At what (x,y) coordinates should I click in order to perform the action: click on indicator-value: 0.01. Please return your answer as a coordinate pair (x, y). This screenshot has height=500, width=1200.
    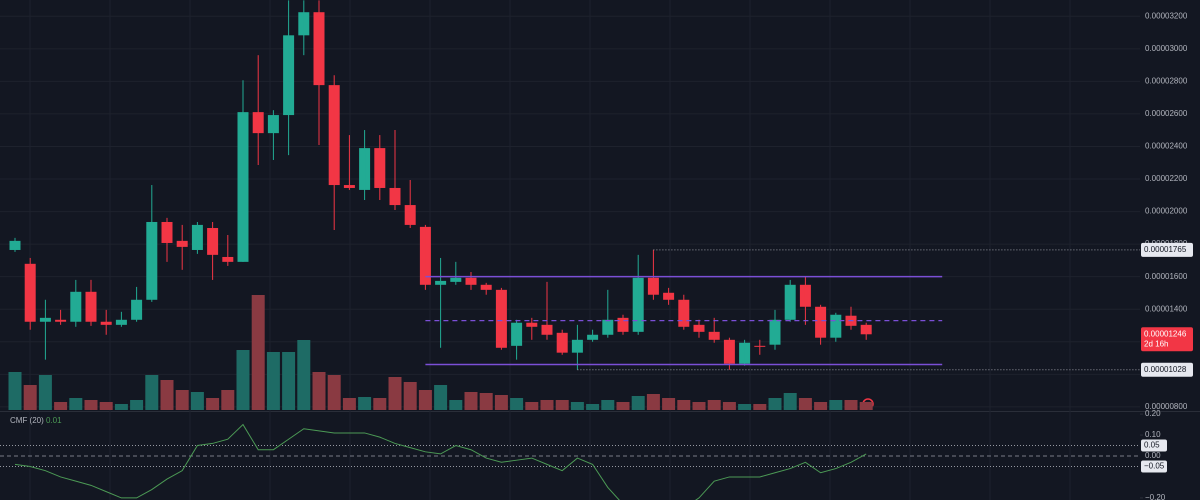
    Looking at the image, I should click on (54, 420).